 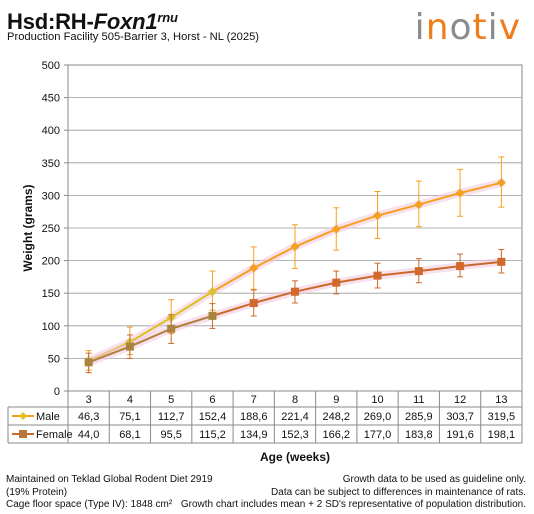 I want to click on x-tick-label: 3, so click(x=89, y=400).